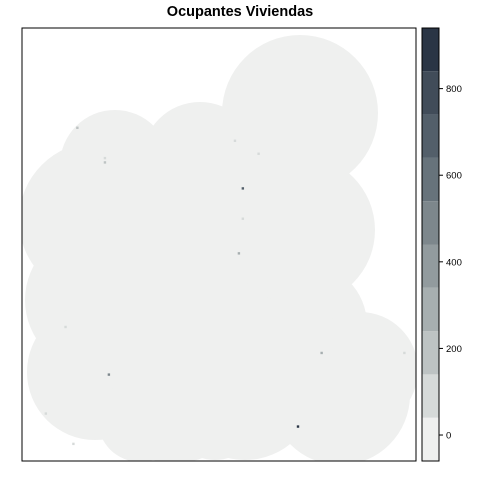  Describe the element at coordinates (240, 12) in the screenshot. I see `chart-title: Ocupantes Viviendas` at that location.